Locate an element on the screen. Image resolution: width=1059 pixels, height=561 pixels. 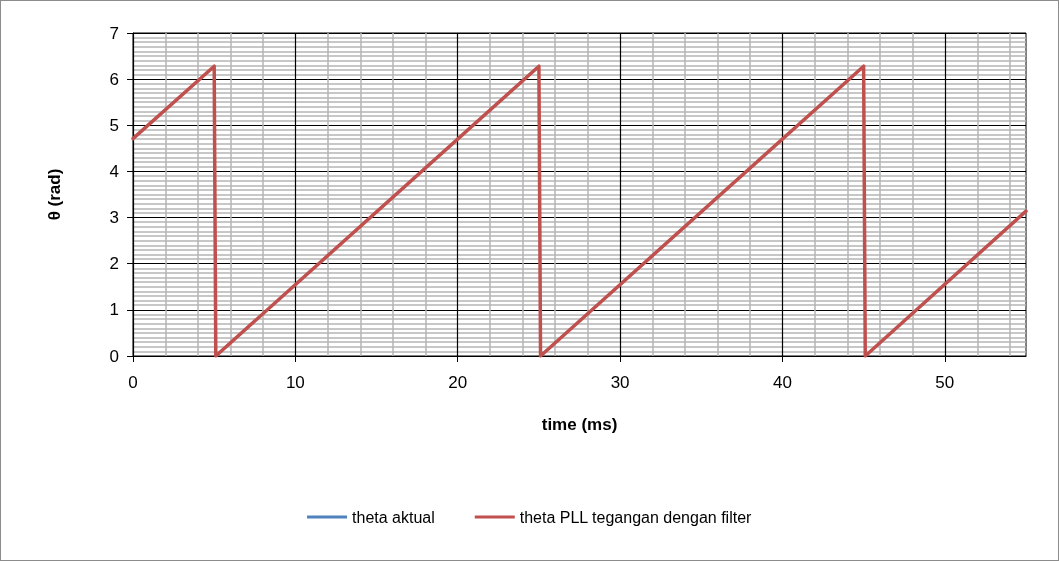
y-tick-label: 7 is located at coordinates (114, 33).